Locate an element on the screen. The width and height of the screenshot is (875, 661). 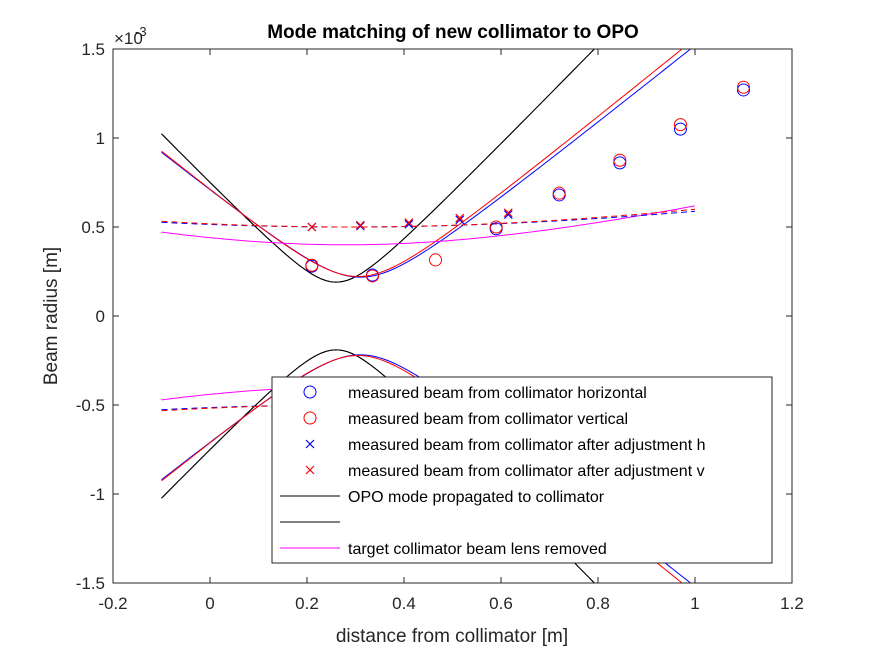
series-line-5-upper is located at coordinates (428, 219).